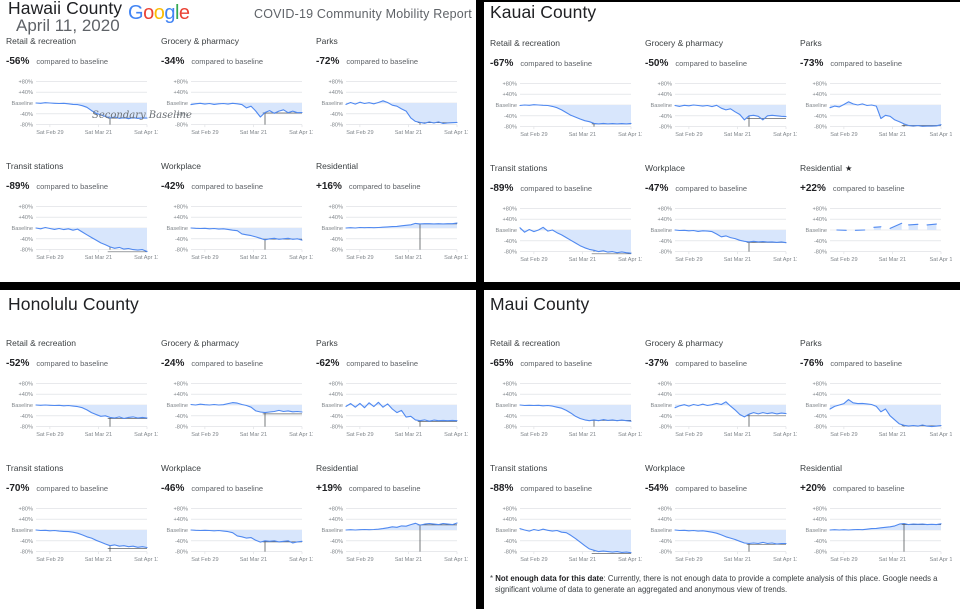 The width and height of the screenshot is (960, 609). What do you see at coordinates (329, 186) in the screenshot?
I see `chart-delta-value: +16%` at bounding box center [329, 186].